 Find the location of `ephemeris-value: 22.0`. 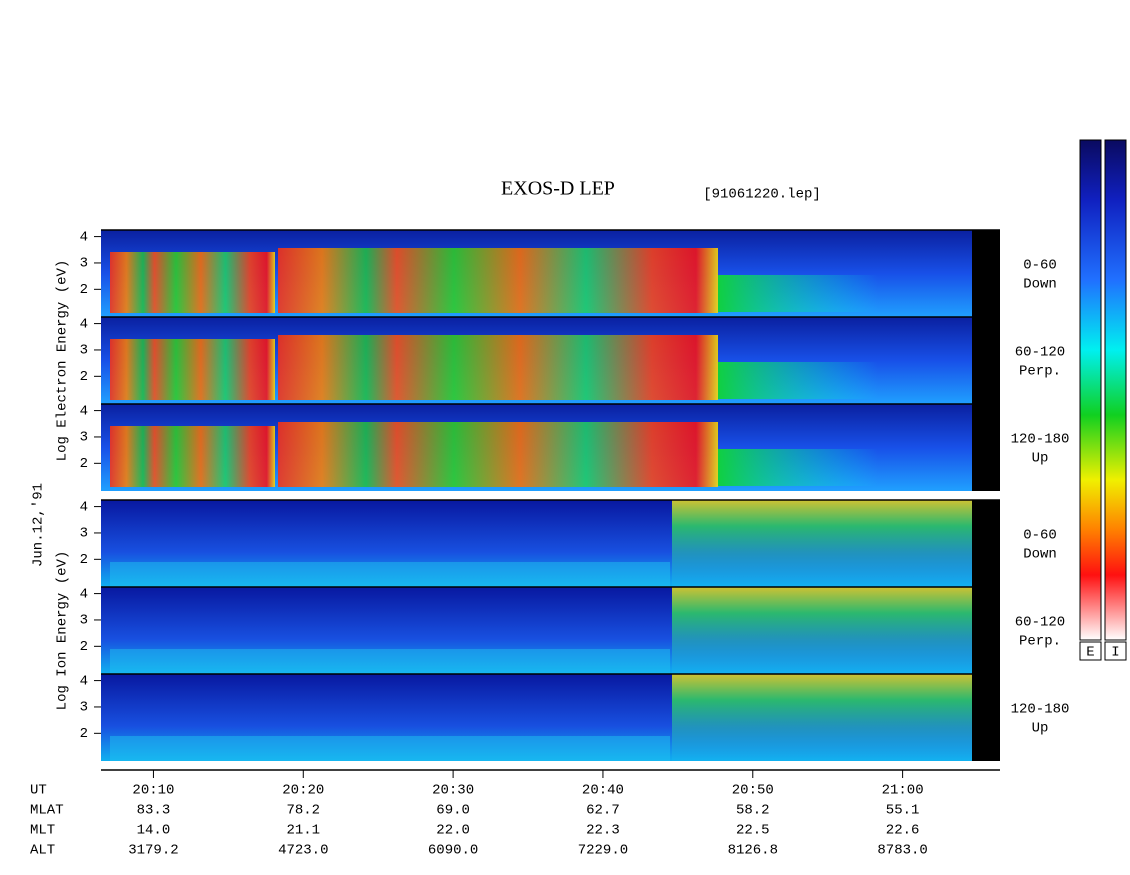

ephemeris-value: 22.0 is located at coordinates (453, 831).